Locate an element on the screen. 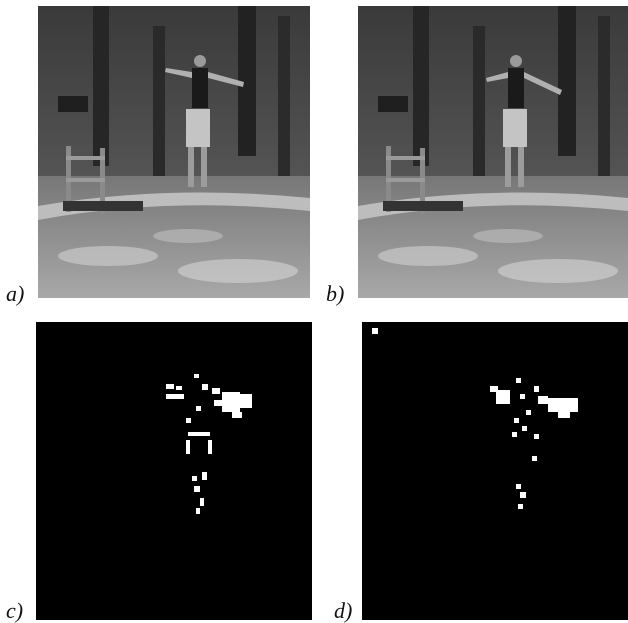 Image resolution: width=628 pixels, height=623 pixels. panel-a-label: a) is located at coordinates (15, 293).